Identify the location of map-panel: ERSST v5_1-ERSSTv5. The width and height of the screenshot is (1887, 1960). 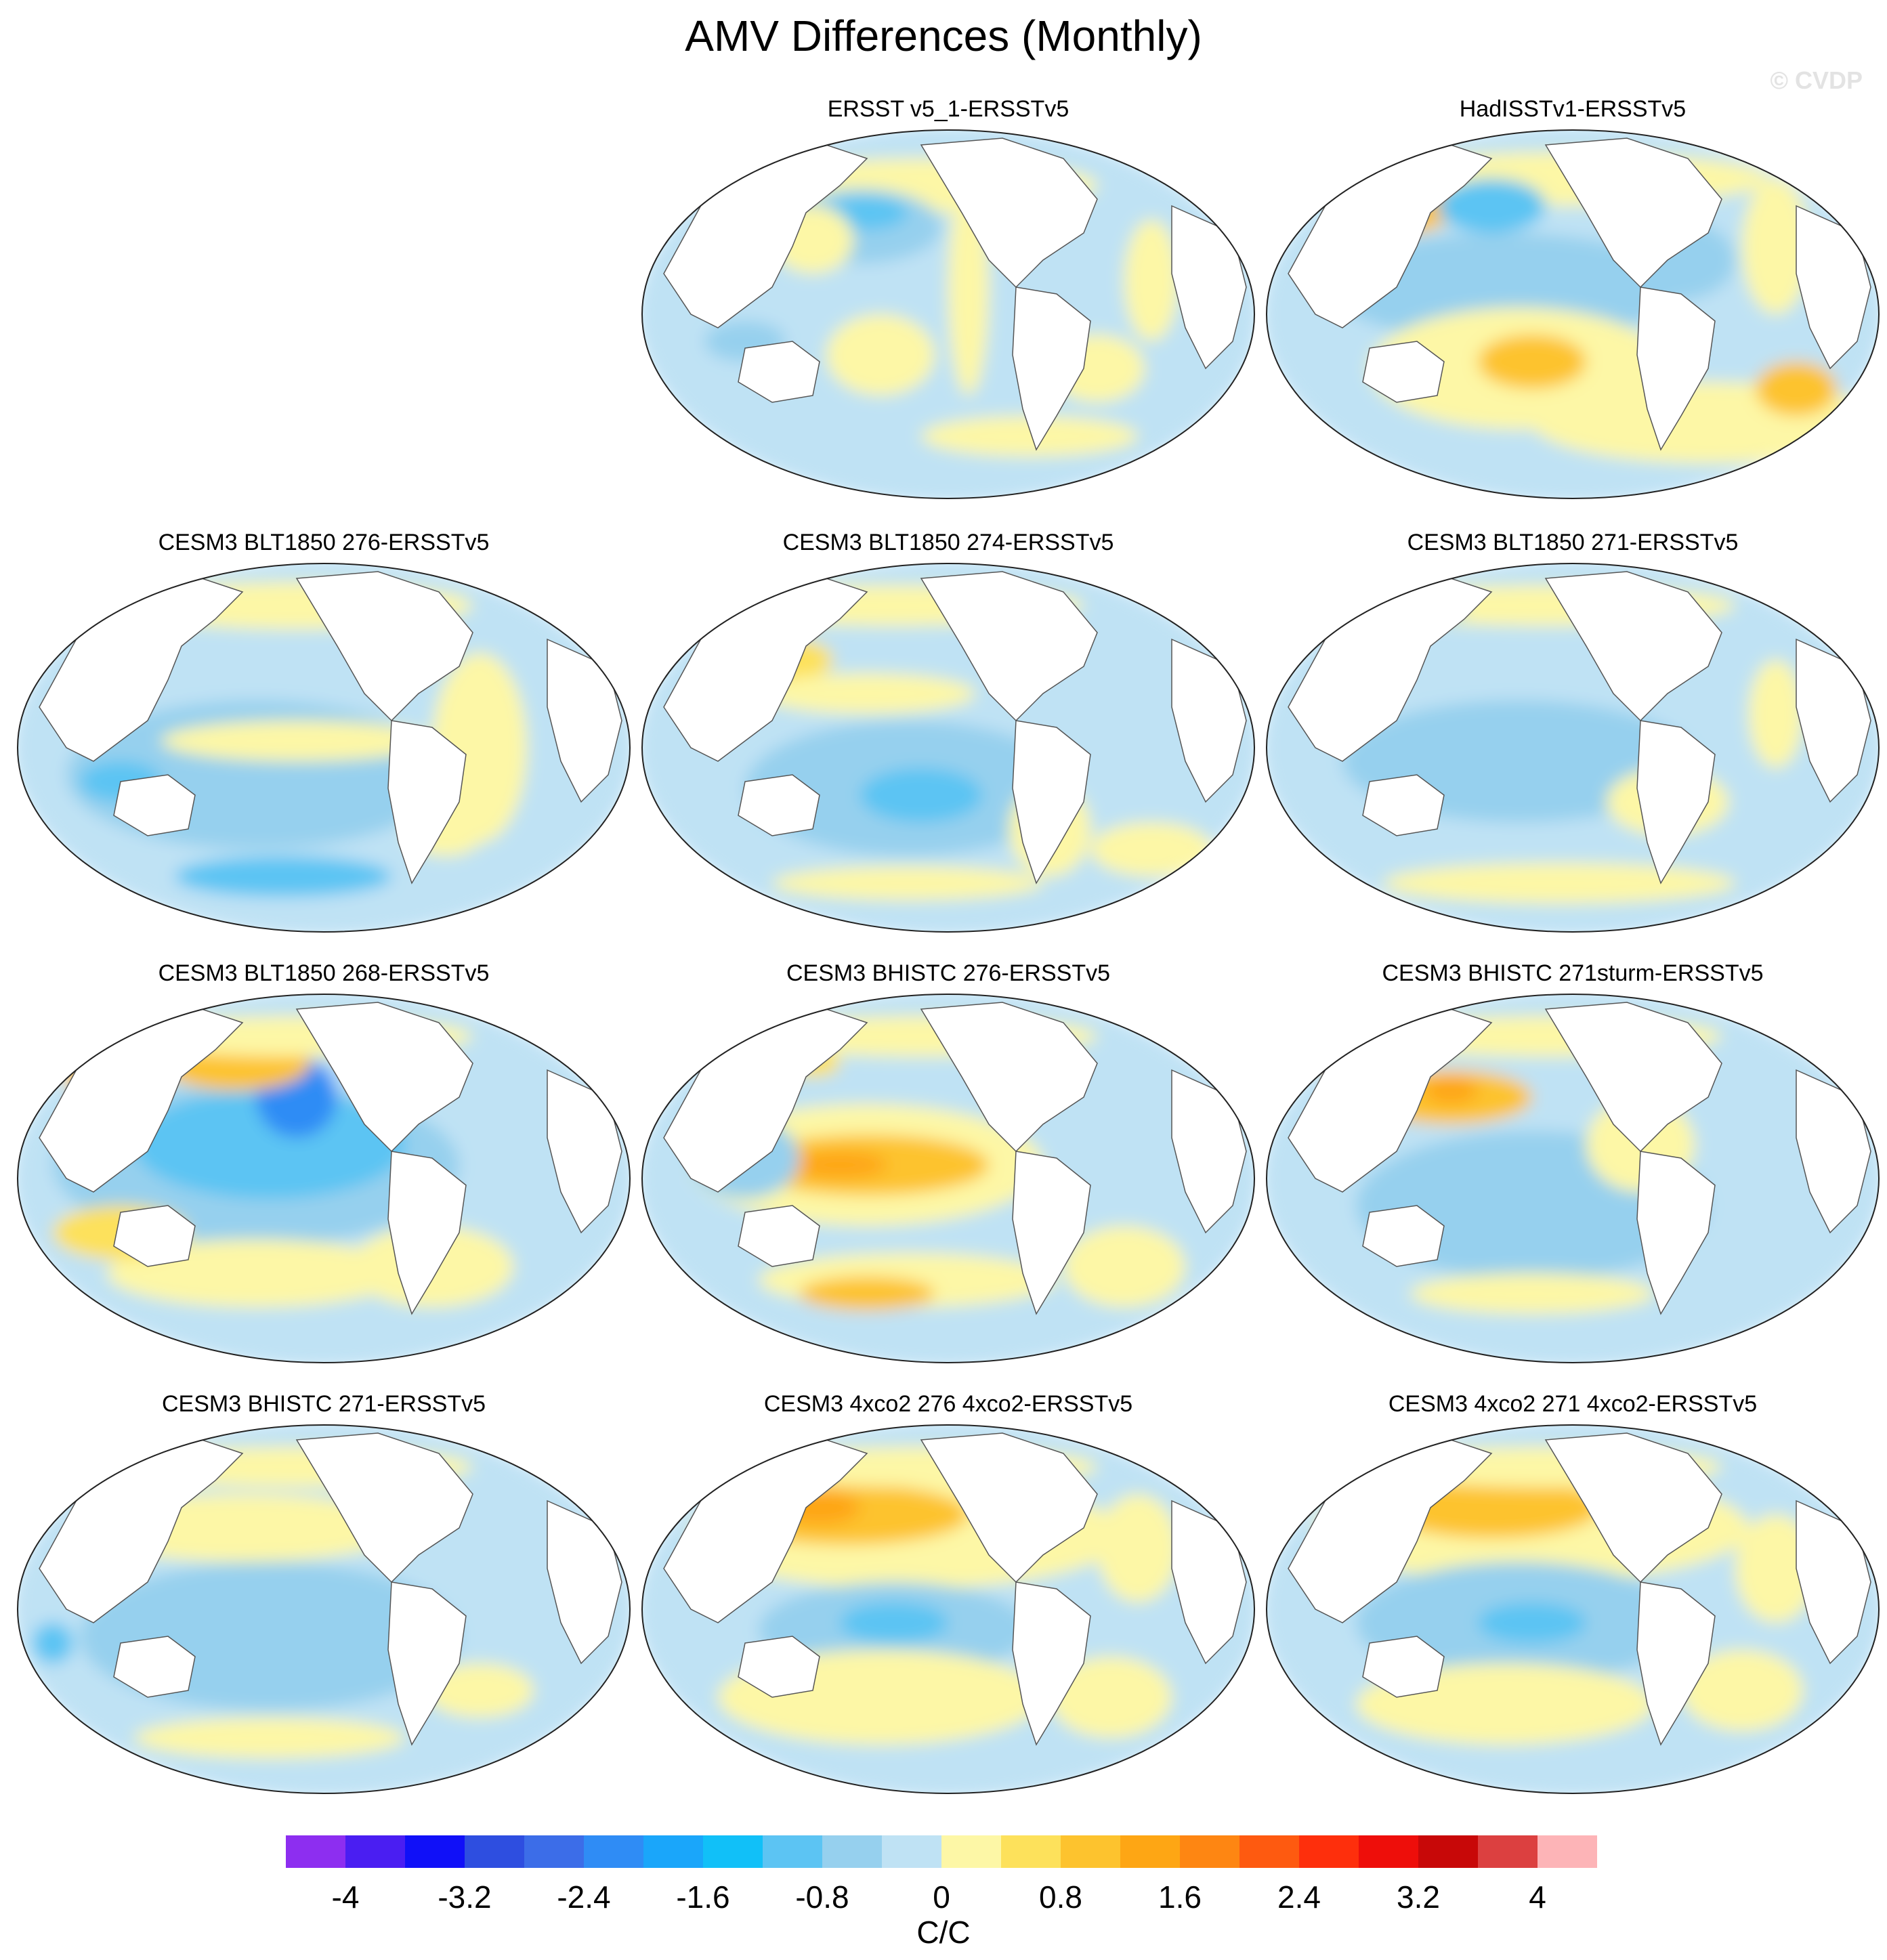
(948, 297).